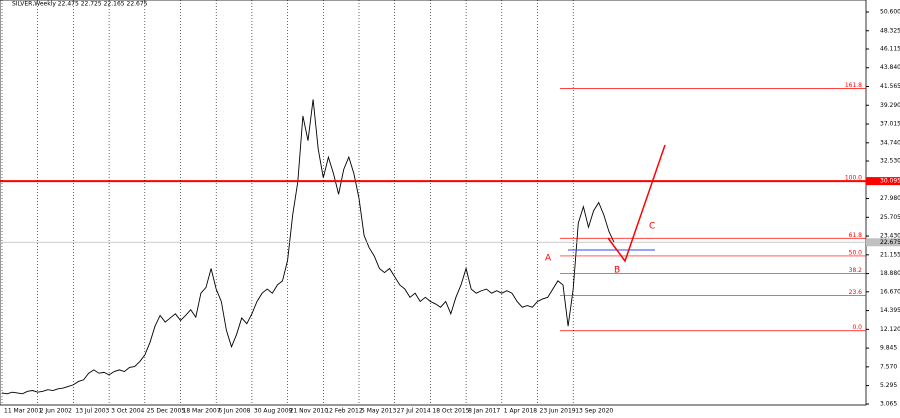 This screenshot has width=900, height=418. What do you see at coordinates (56, 411) in the screenshot?
I see `x-tick-label: 2 Jun 2002` at bounding box center [56, 411].